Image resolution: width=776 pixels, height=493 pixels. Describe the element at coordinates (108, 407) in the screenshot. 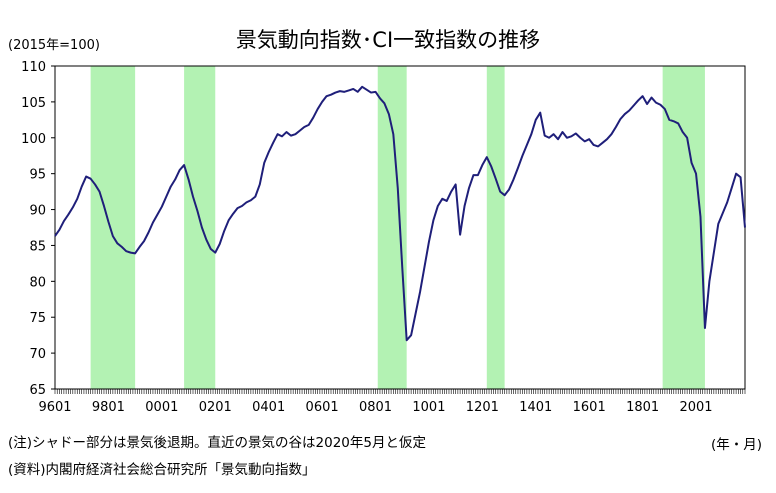

I see `x-tick-label: 9801` at that location.